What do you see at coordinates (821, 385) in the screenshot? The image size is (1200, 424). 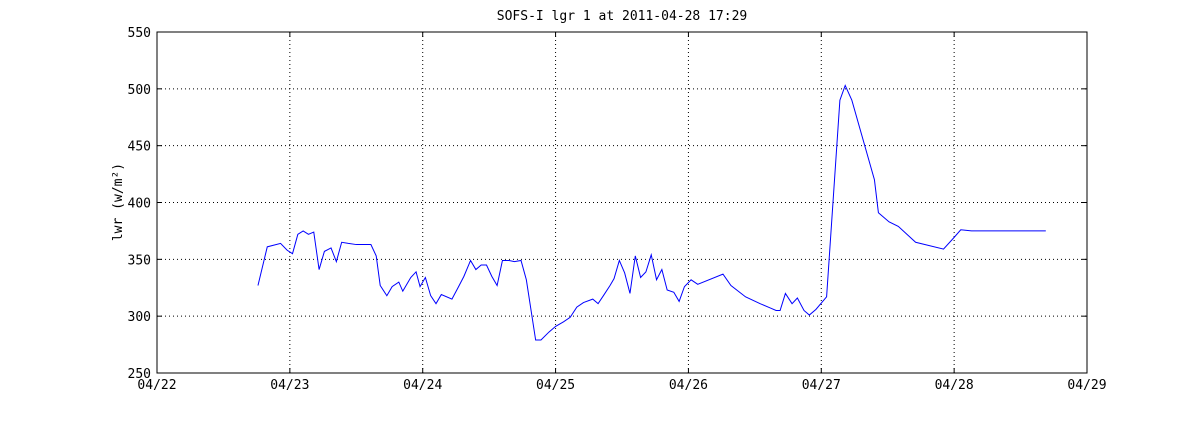 I see `x-tick-label: 04/27` at bounding box center [821, 385].